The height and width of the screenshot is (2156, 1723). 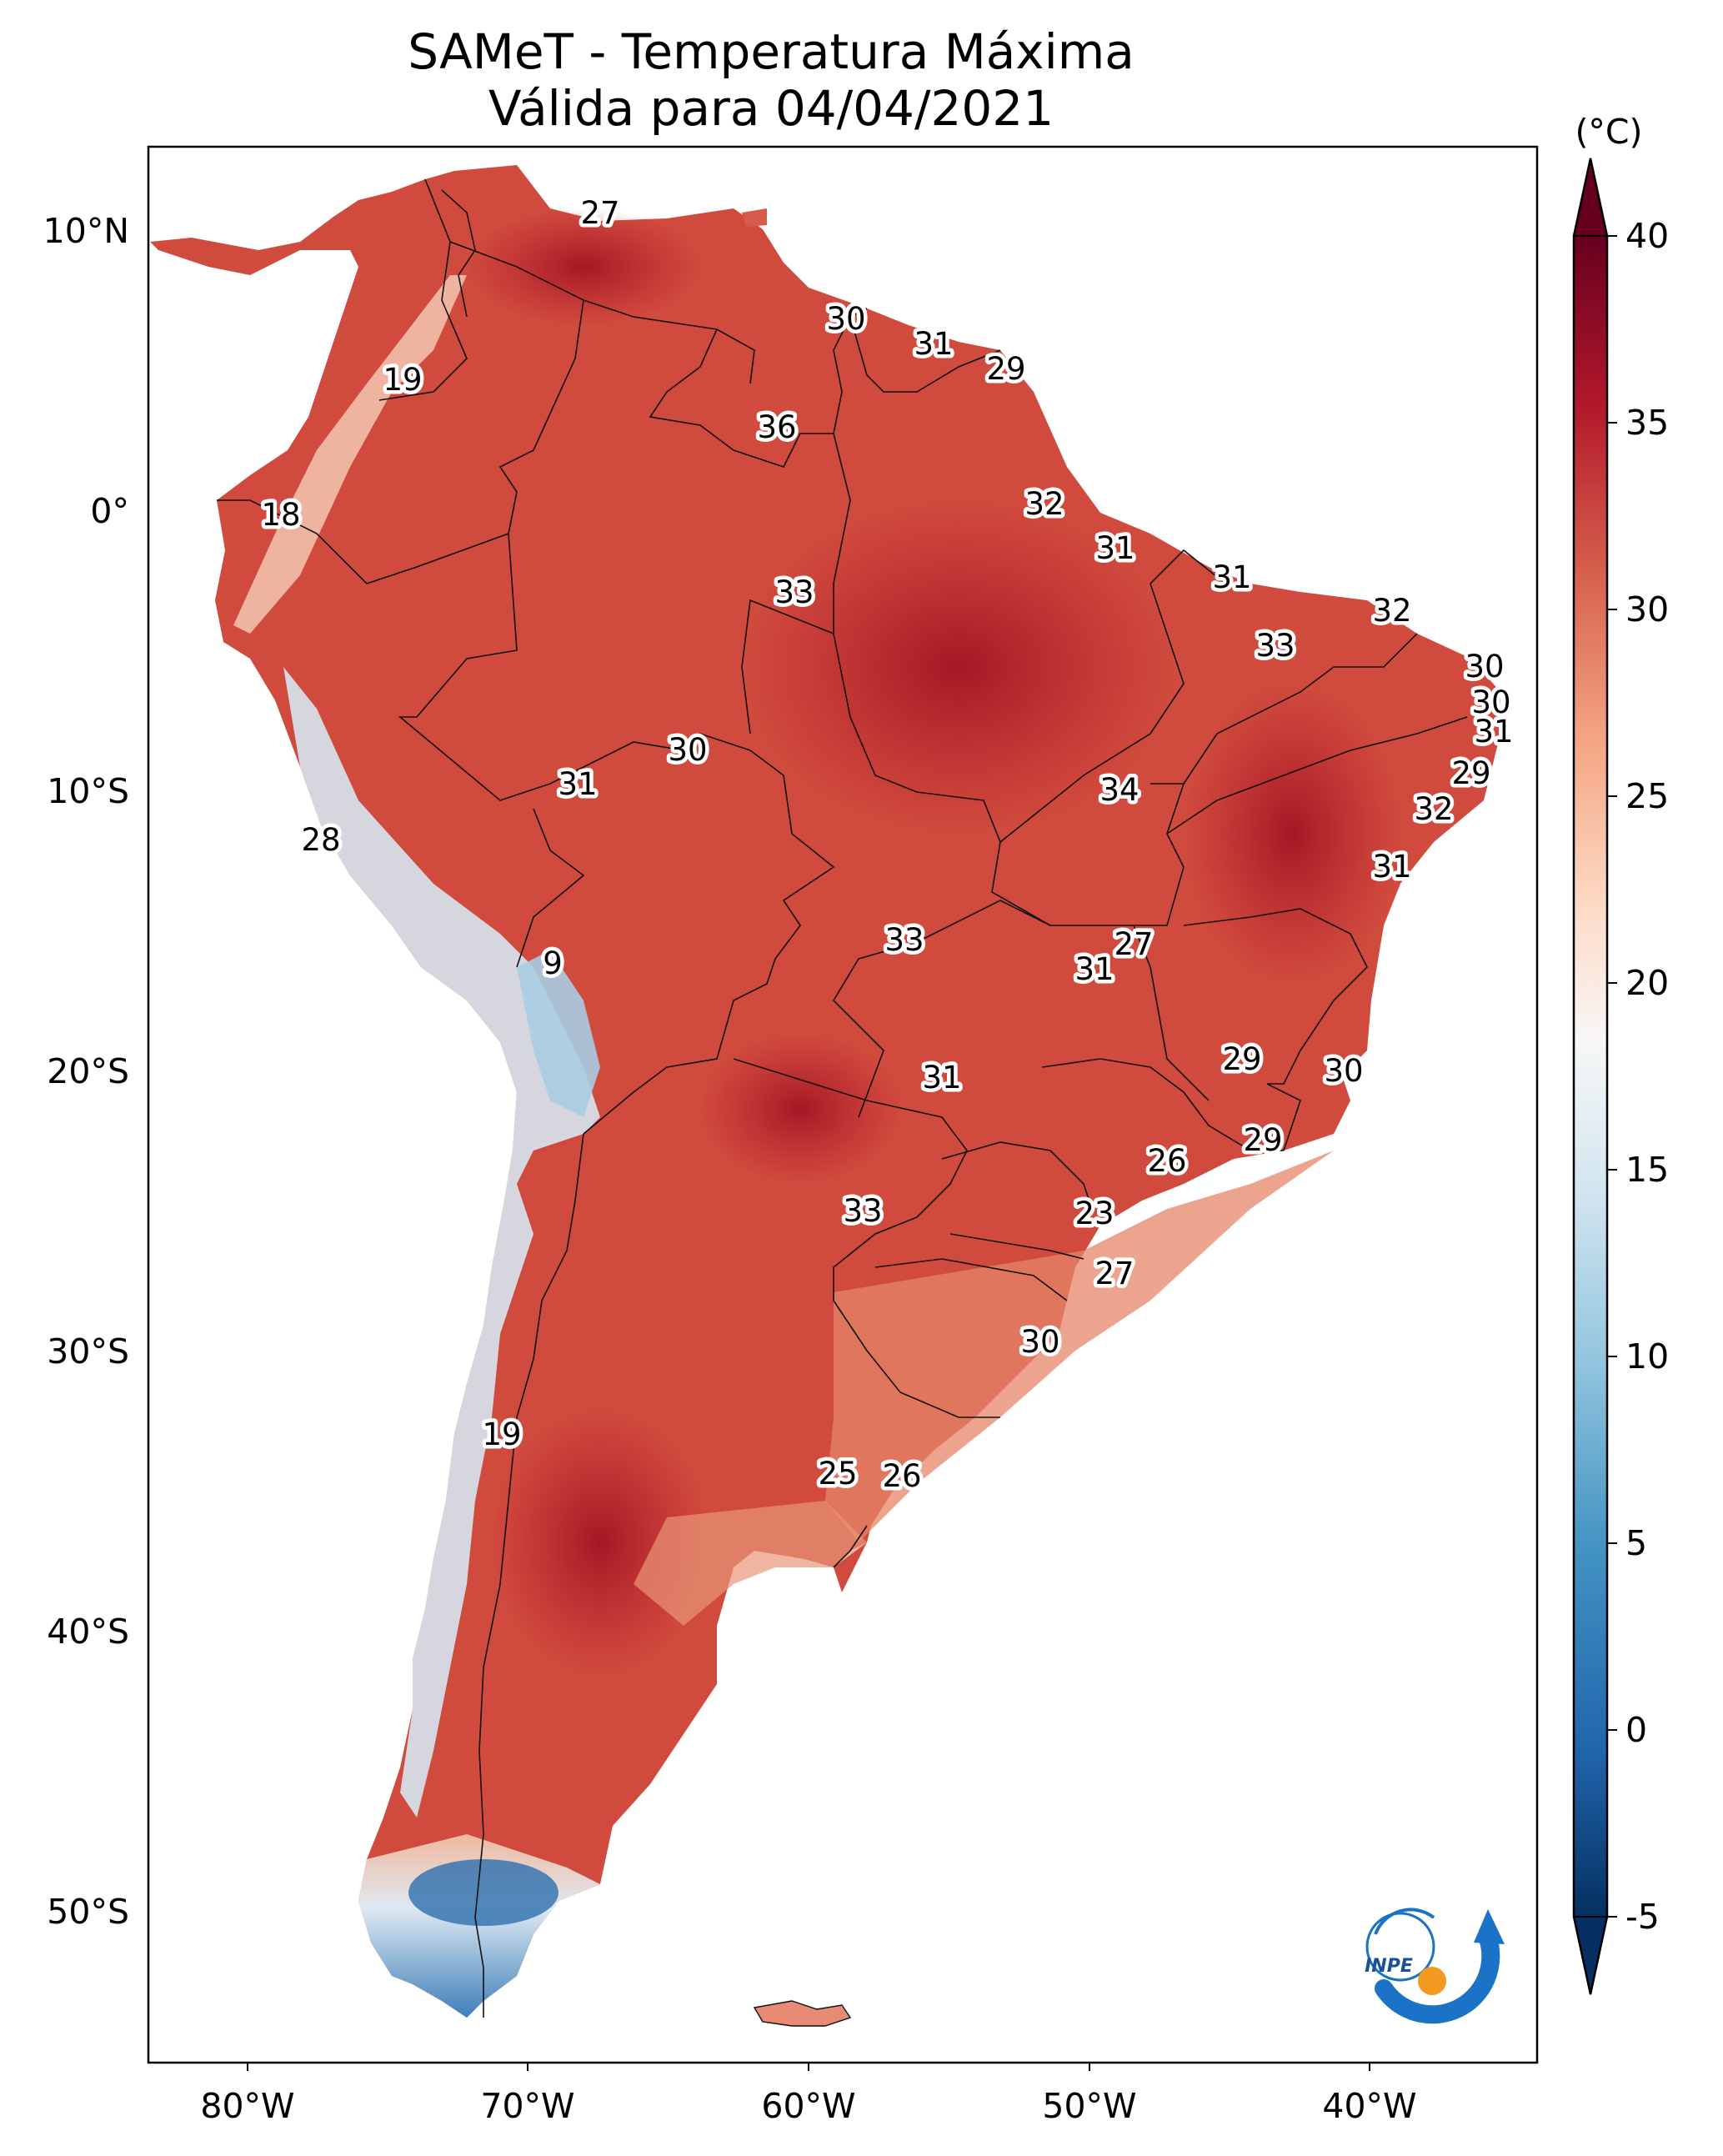 What do you see at coordinates (1119, 790) in the screenshot?
I see `city-label: 34` at bounding box center [1119, 790].